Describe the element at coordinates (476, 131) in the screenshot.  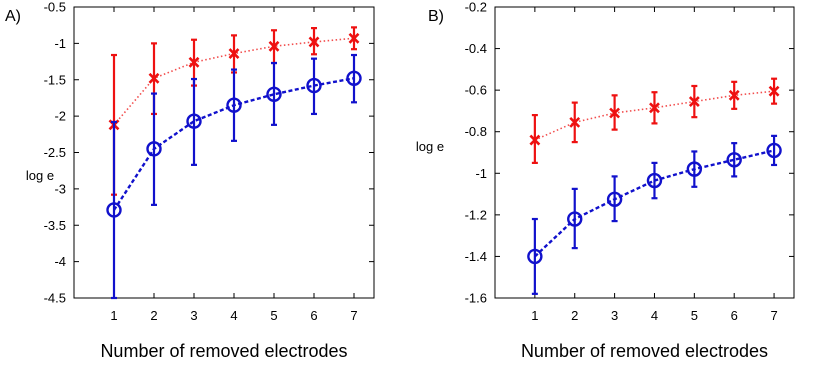
I see `y-tick-label: -0.8` at that location.